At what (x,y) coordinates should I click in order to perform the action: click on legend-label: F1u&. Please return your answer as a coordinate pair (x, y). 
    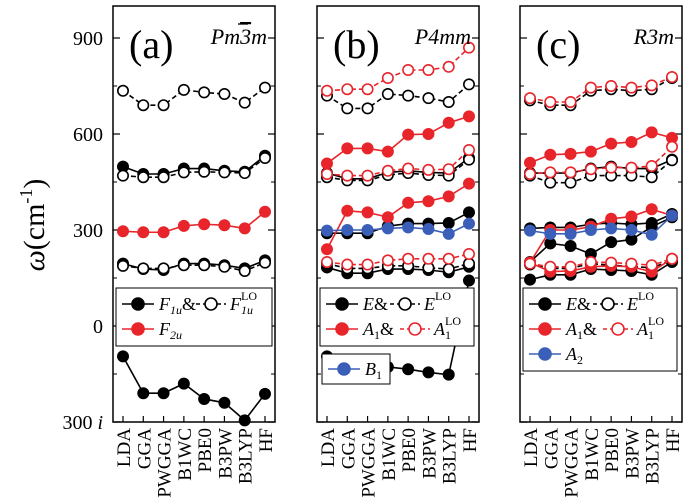
    Looking at the image, I should click on (177, 305).